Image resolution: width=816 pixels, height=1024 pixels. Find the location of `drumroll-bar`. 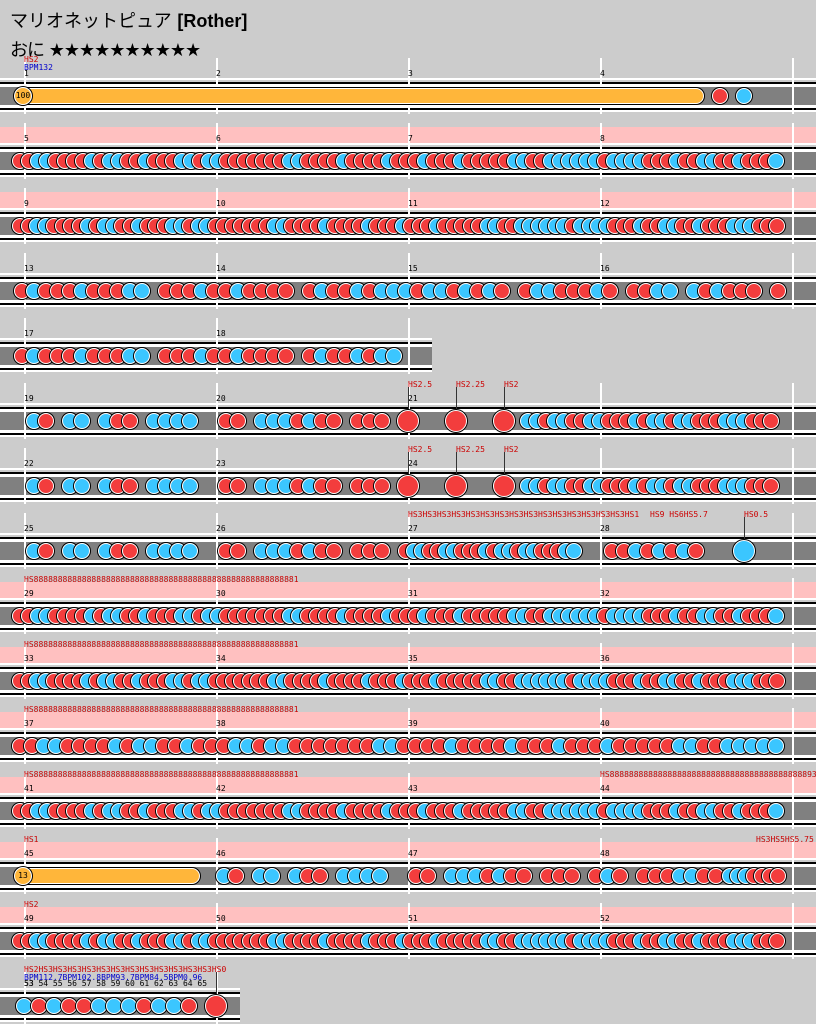

drumroll-bar is located at coordinates (108, 876).